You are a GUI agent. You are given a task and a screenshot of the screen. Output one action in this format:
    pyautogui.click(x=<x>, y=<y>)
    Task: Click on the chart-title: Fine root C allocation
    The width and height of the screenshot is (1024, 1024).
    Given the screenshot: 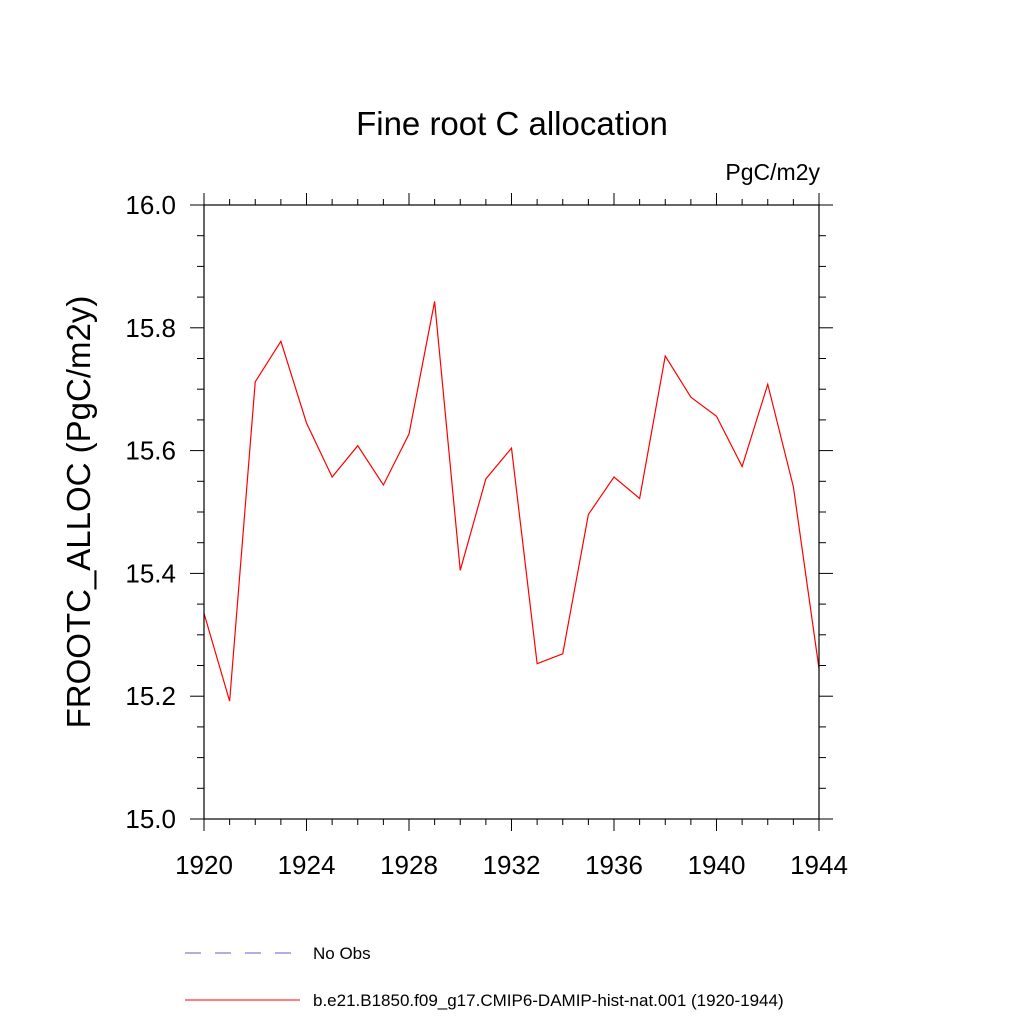 What is the action you would take?
    pyautogui.click(x=512, y=123)
    